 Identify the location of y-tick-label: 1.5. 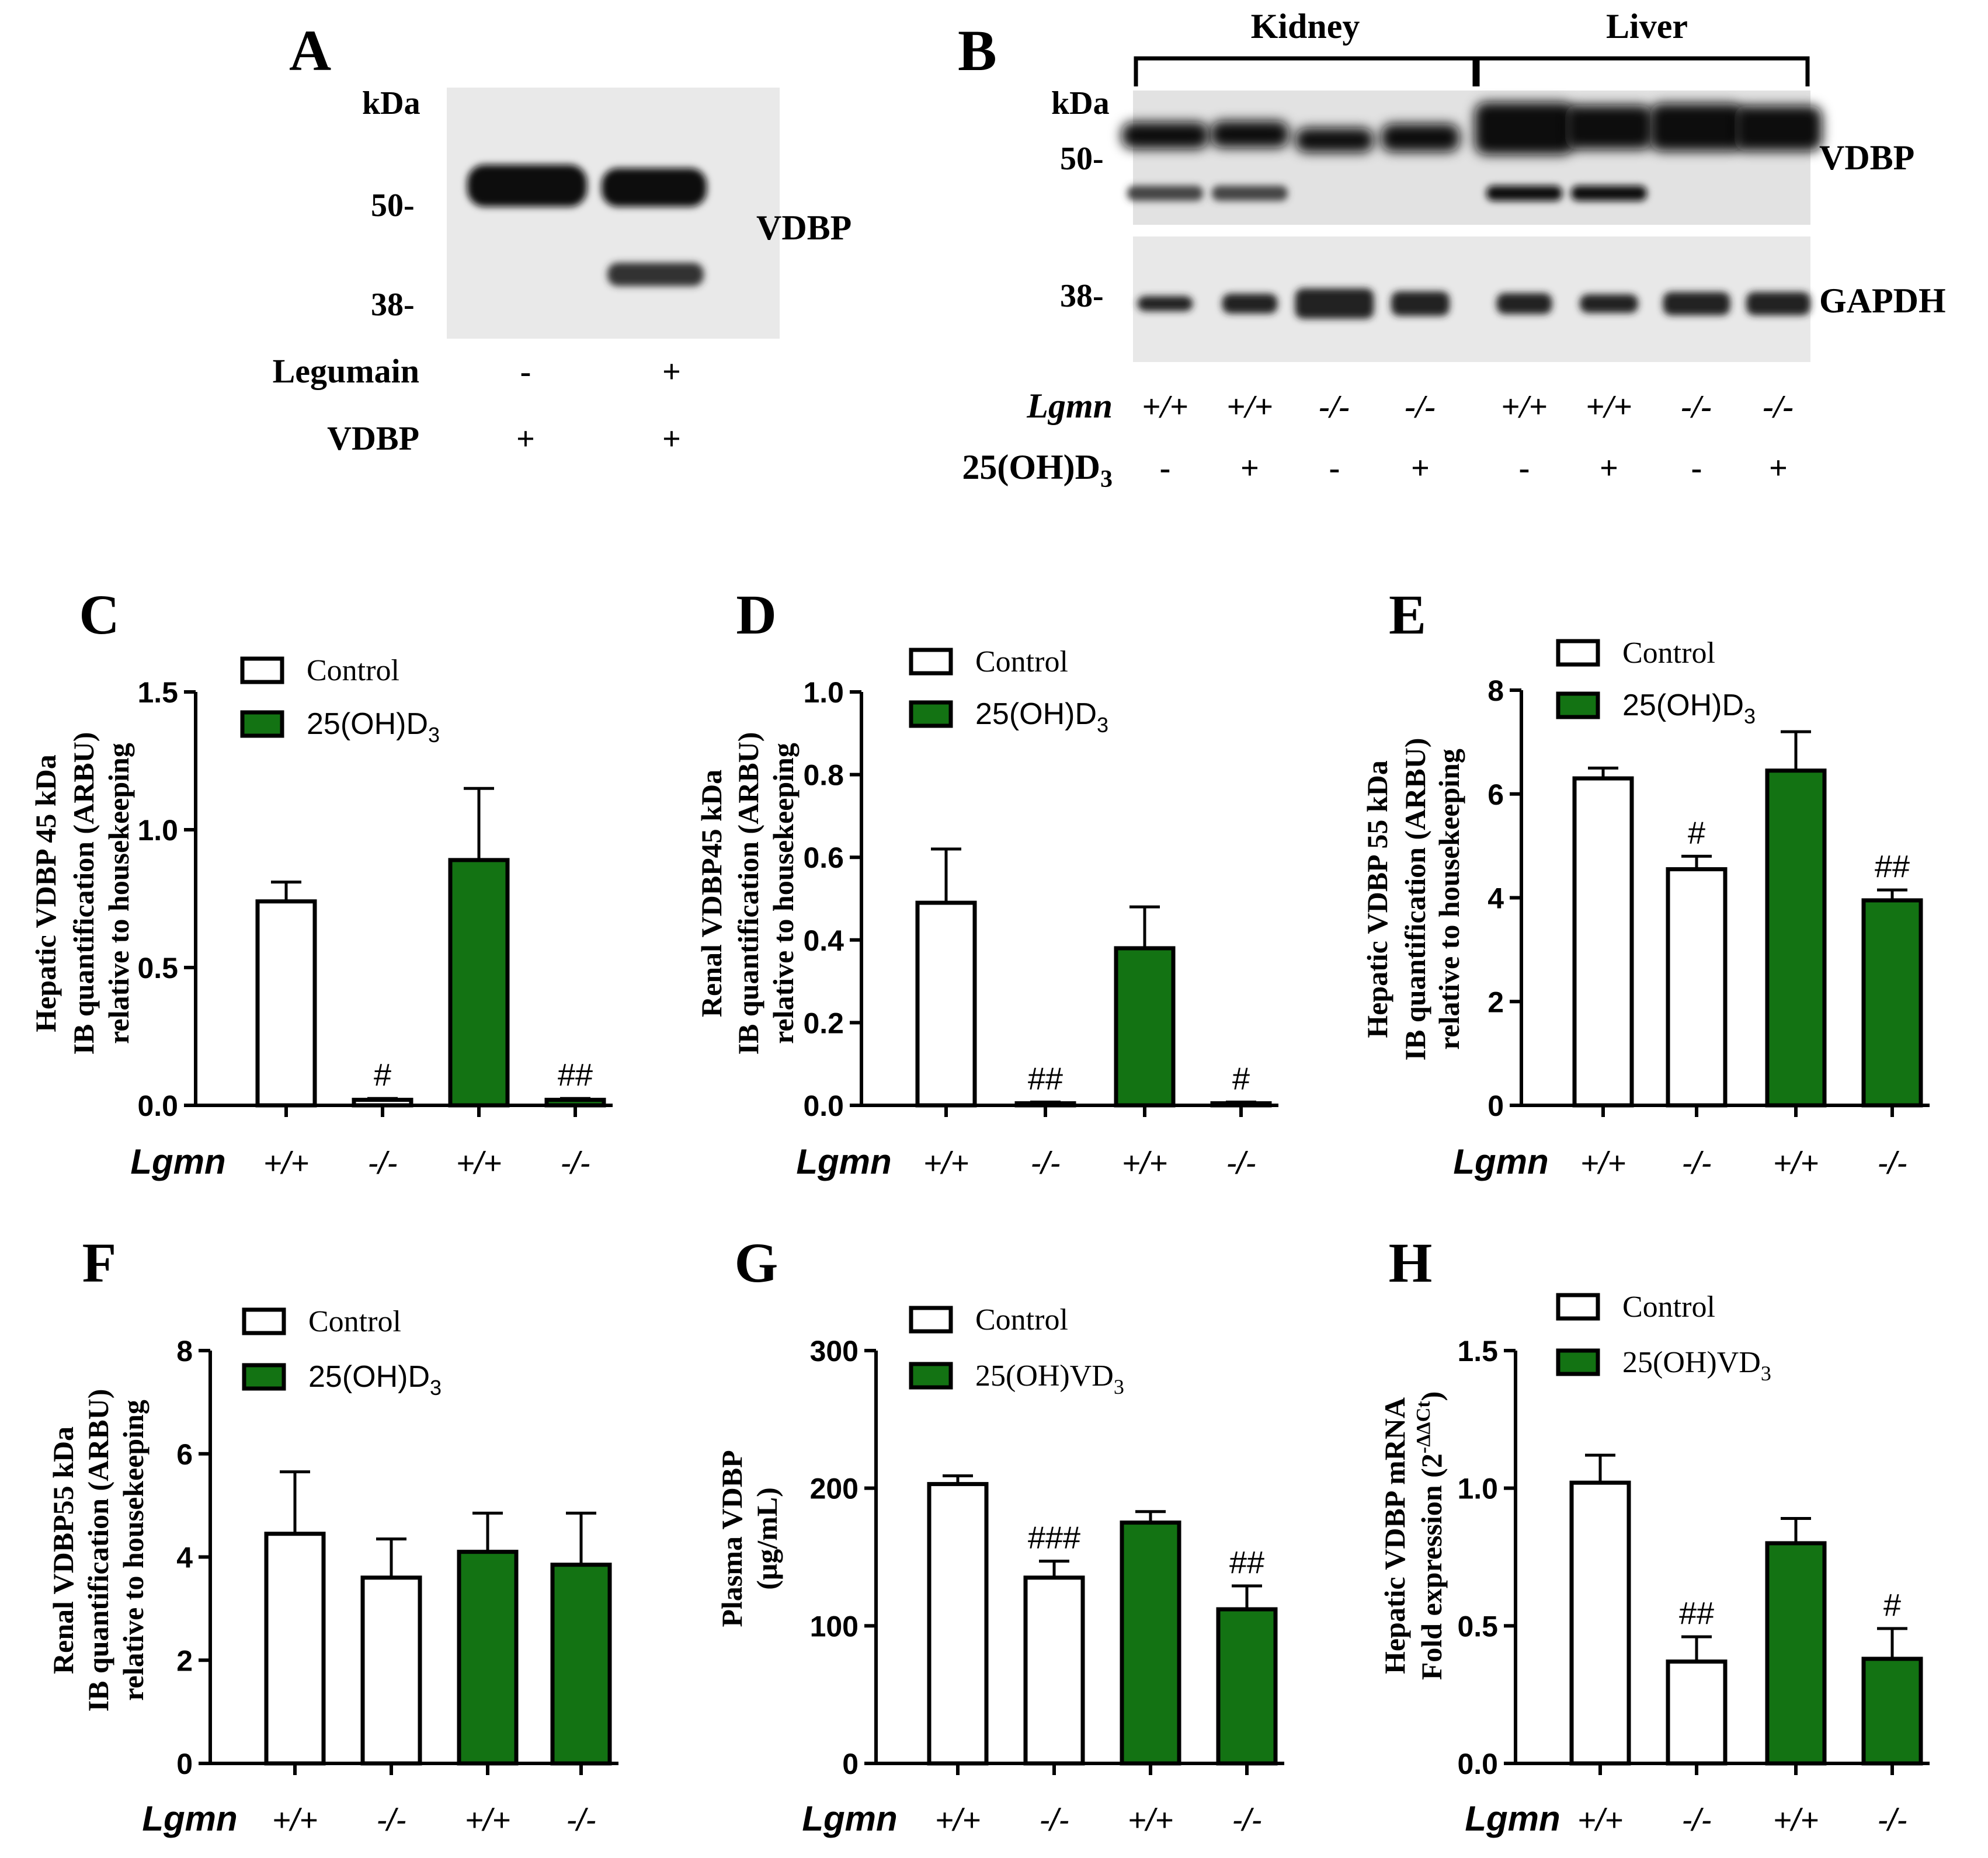
(157, 692).